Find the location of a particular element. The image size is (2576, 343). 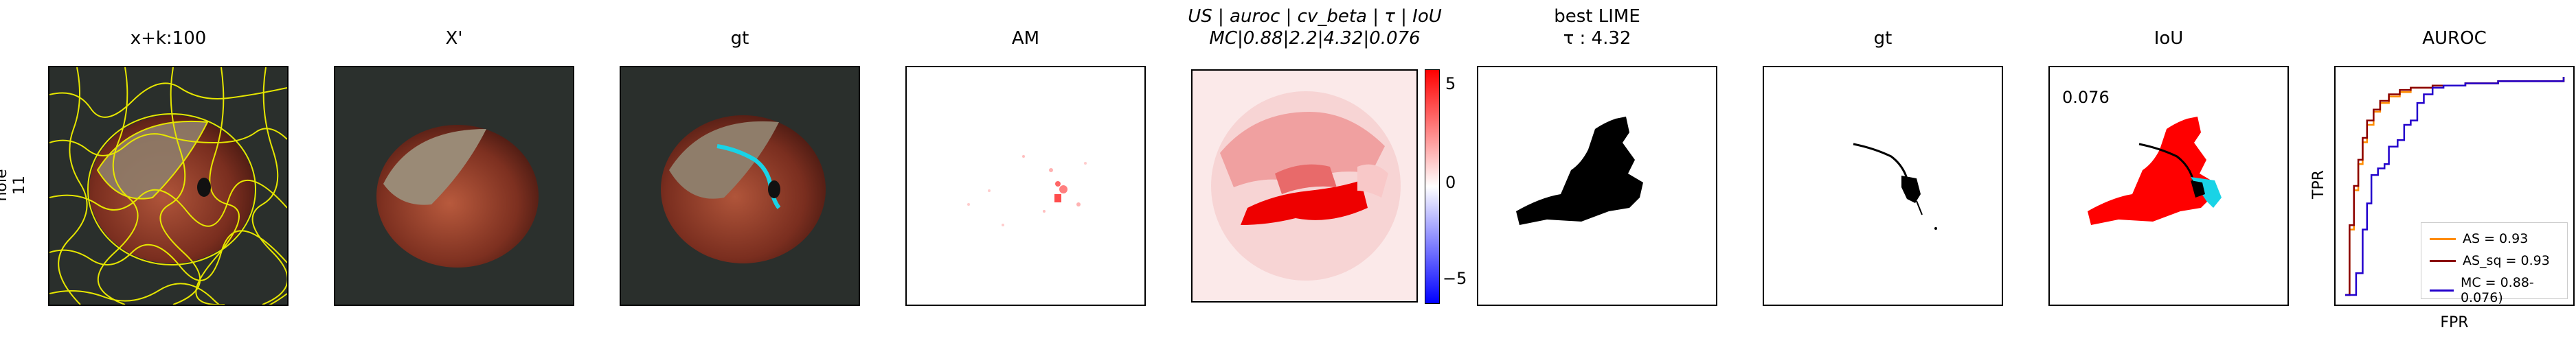

row-label-line1: hole is located at coordinates (5, 185).